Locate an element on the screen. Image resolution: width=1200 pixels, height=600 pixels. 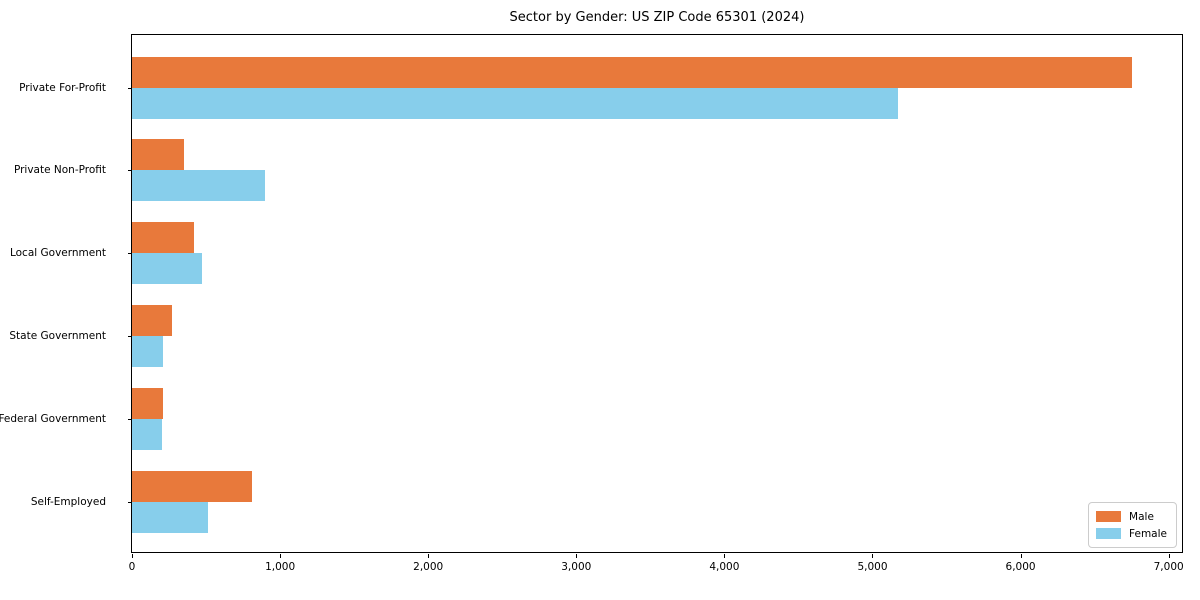
y-axis-label-self-employed: Self-Employed is located at coordinates (68, 501).